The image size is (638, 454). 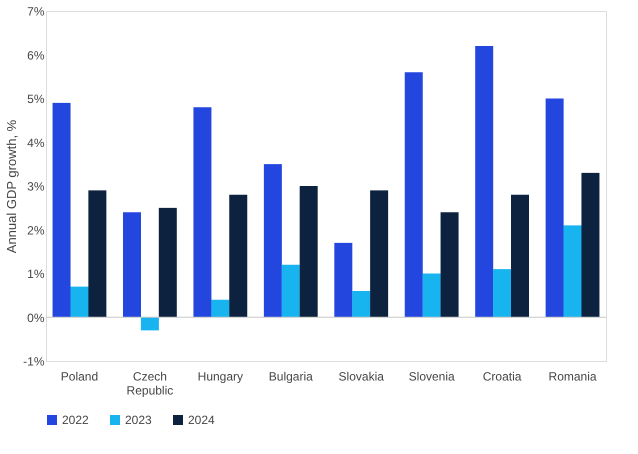 What do you see at coordinates (36, 317) in the screenshot?
I see `y-tick-label: 0%` at bounding box center [36, 317].